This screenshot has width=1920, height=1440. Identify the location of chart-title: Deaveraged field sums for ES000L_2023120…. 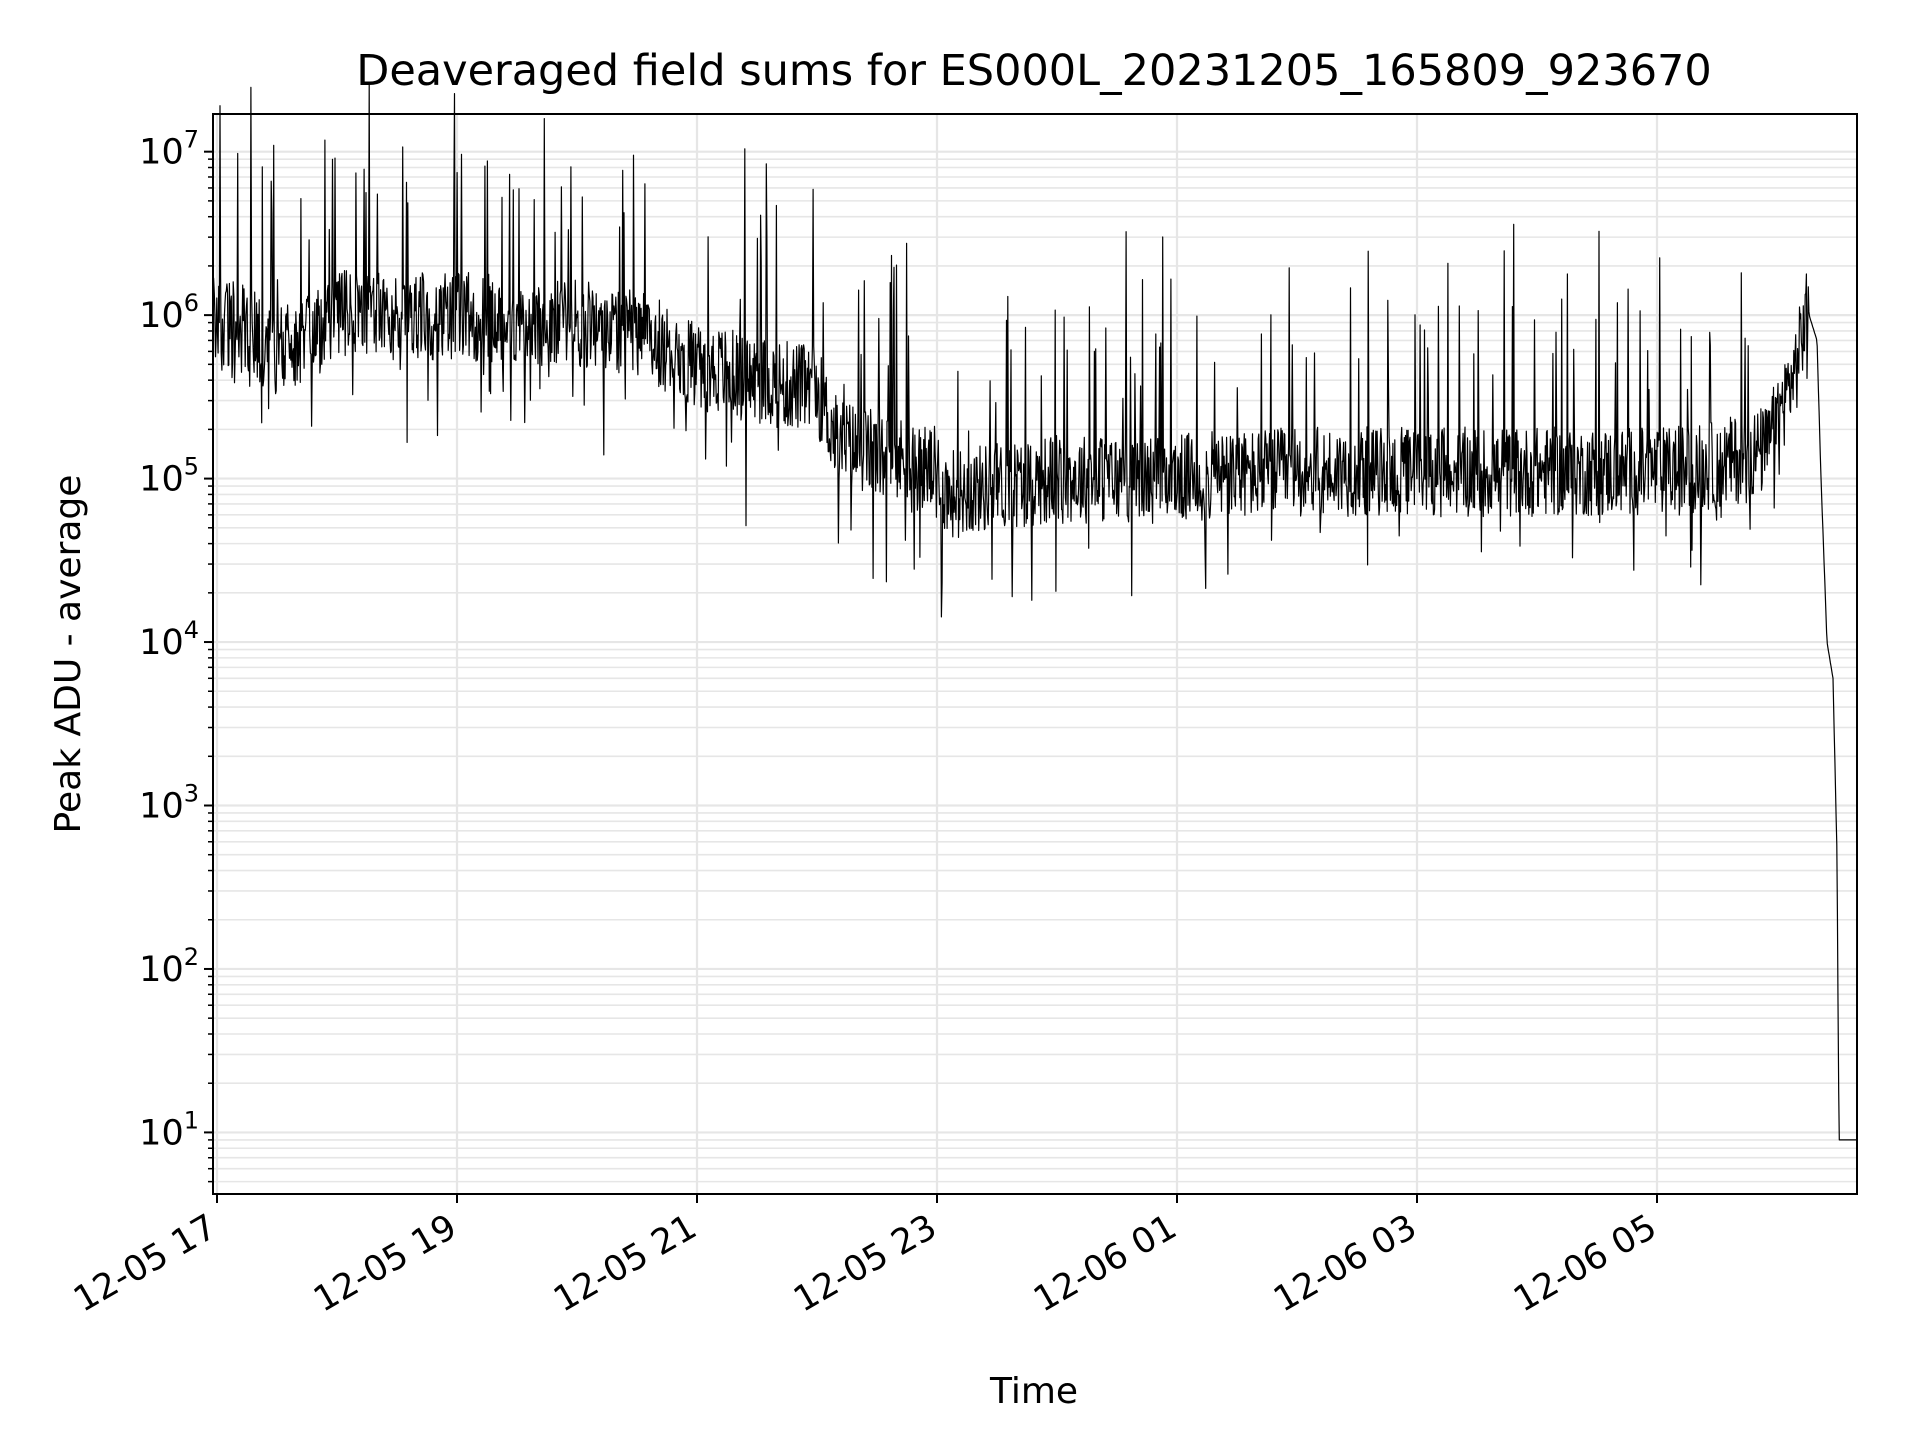
(1034, 71).